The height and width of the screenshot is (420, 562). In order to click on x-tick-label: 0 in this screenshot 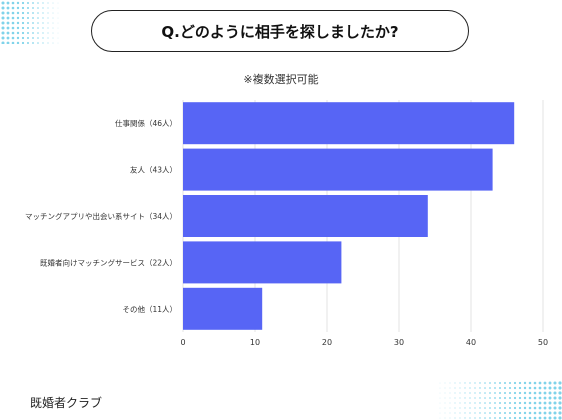, I will do `click(182, 342)`.